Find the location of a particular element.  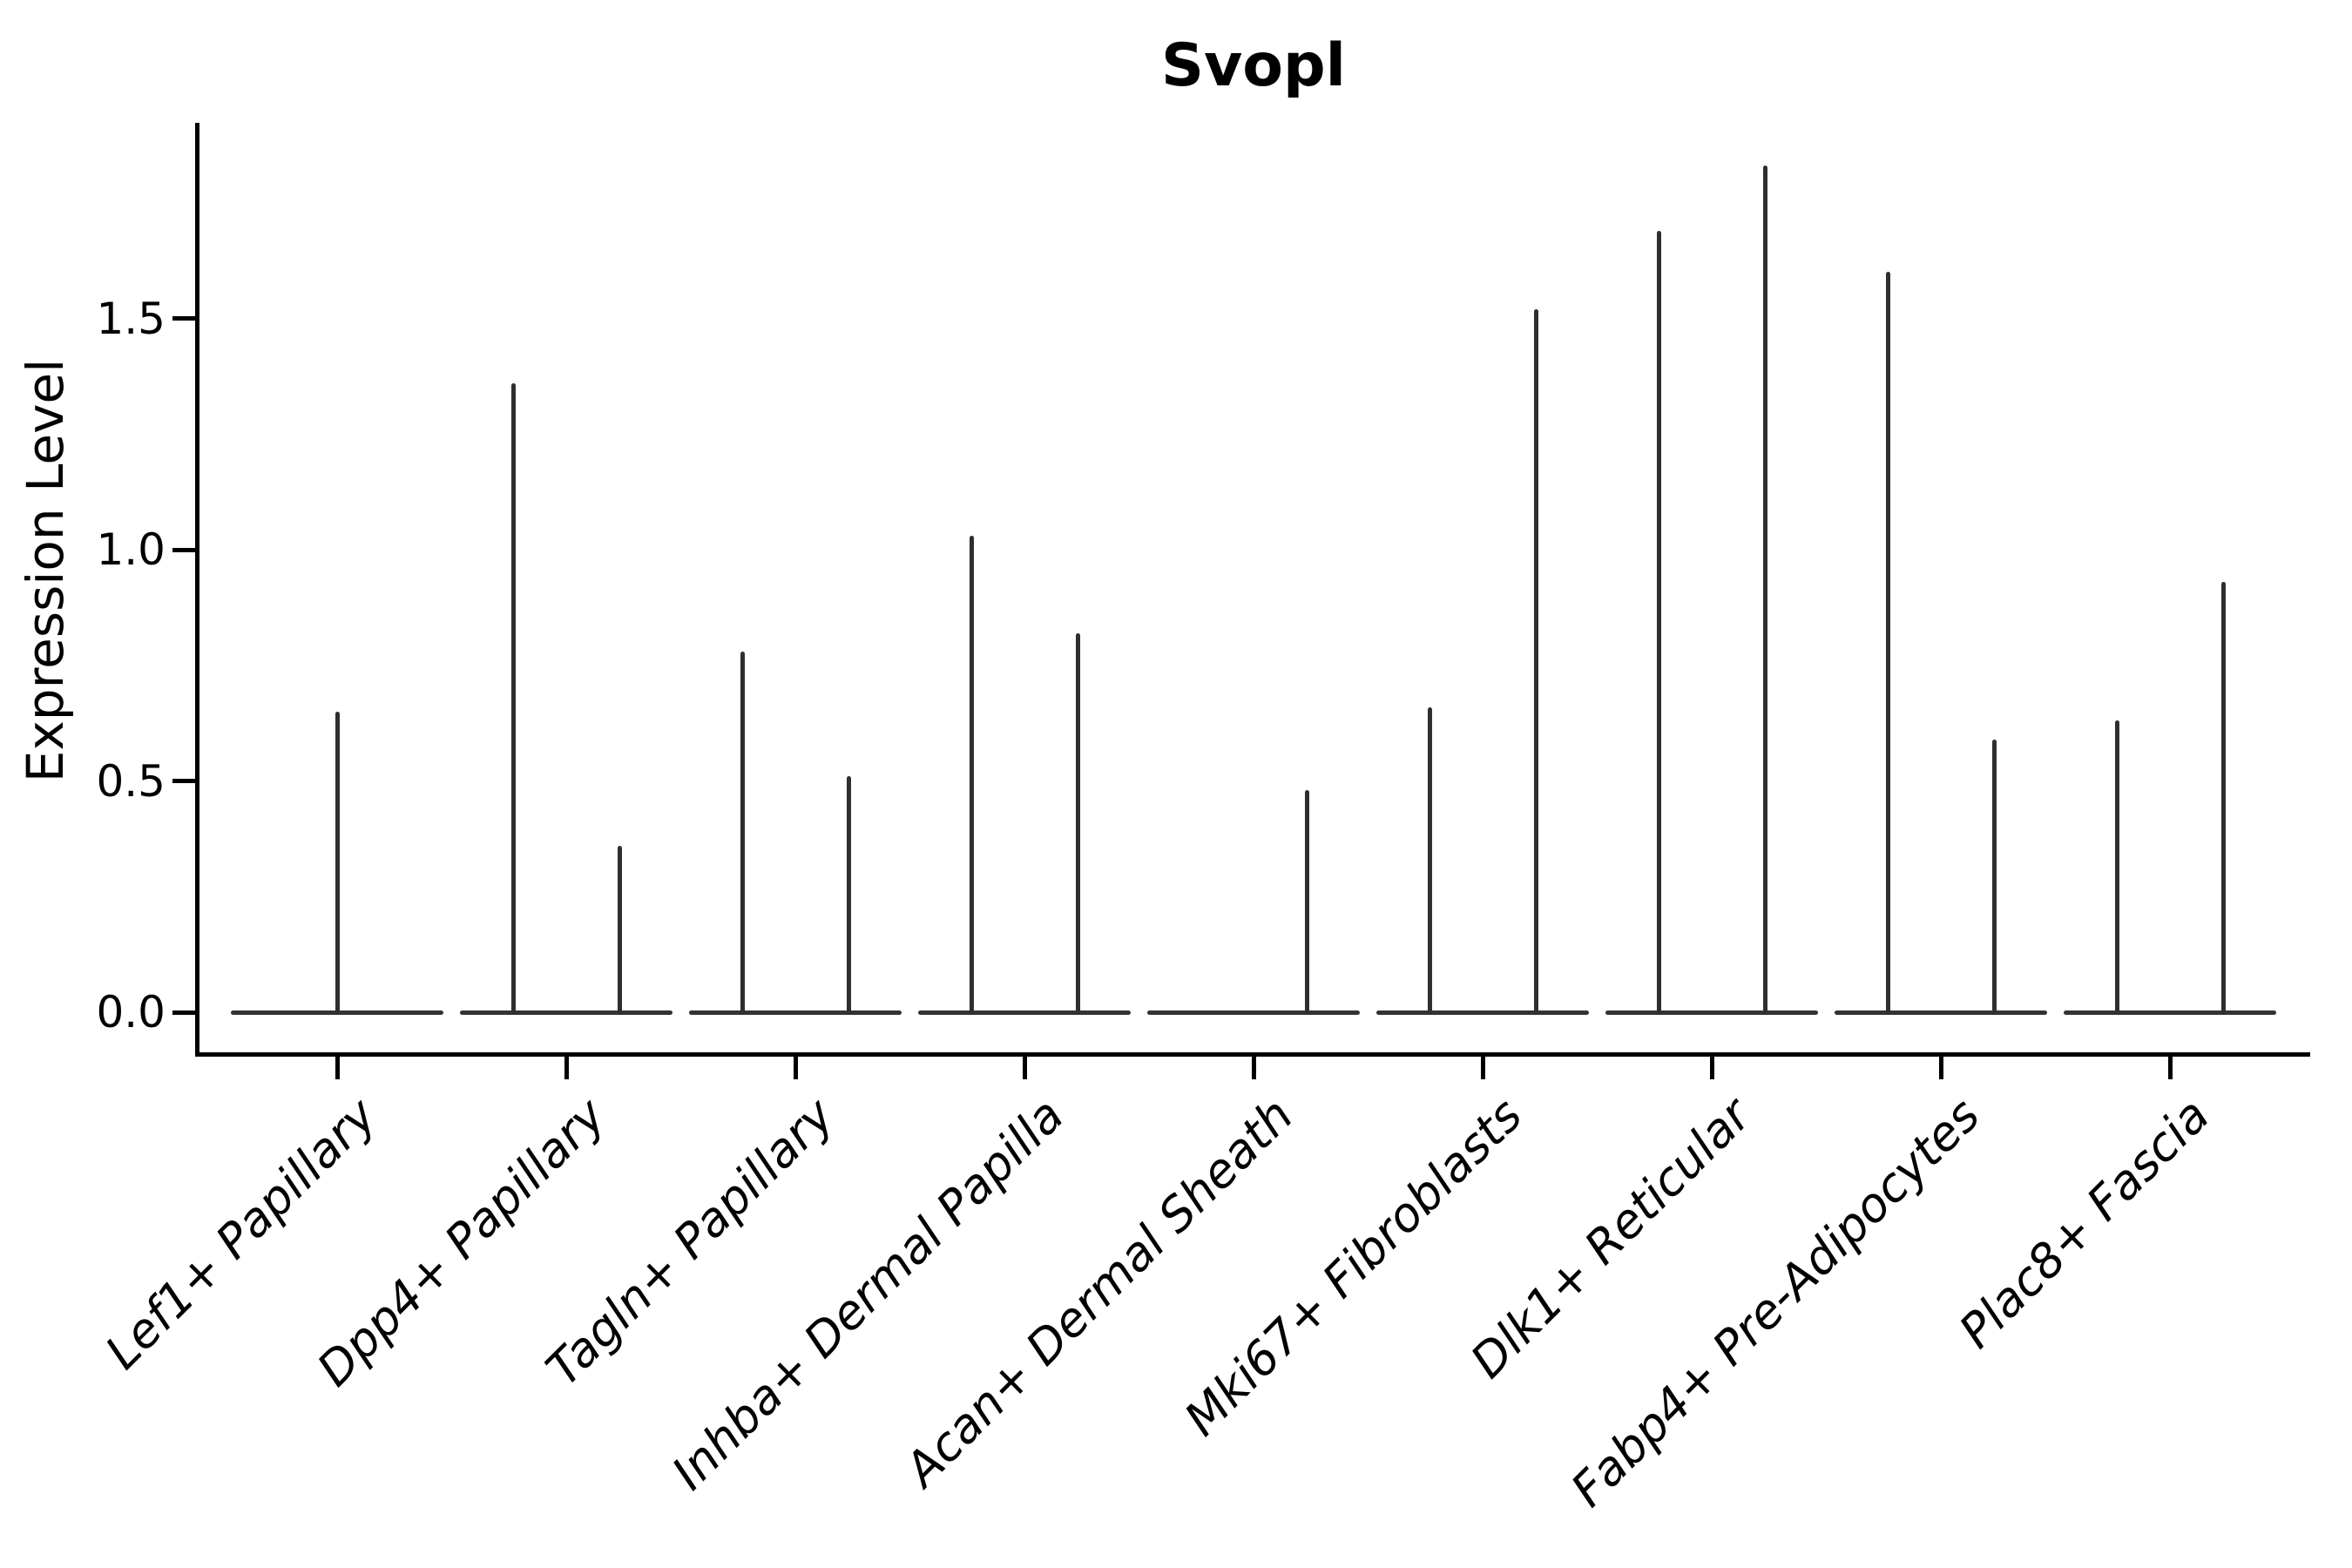

x-tick-label: Acan+ Dermal Sheath is located at coordinates (1099, 1292).